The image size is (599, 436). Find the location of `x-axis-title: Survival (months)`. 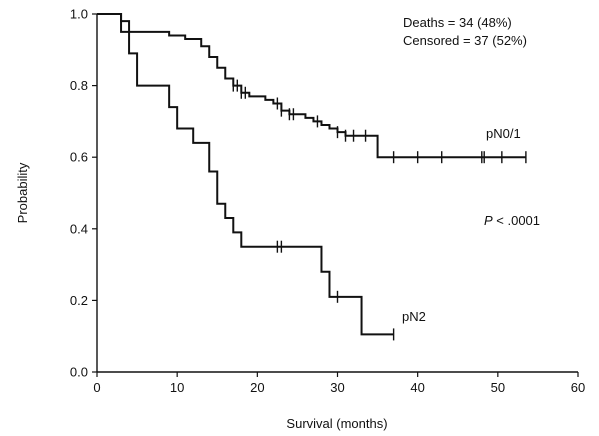

x-axis-title: Survival (months) is located at coordinates (336, 423).